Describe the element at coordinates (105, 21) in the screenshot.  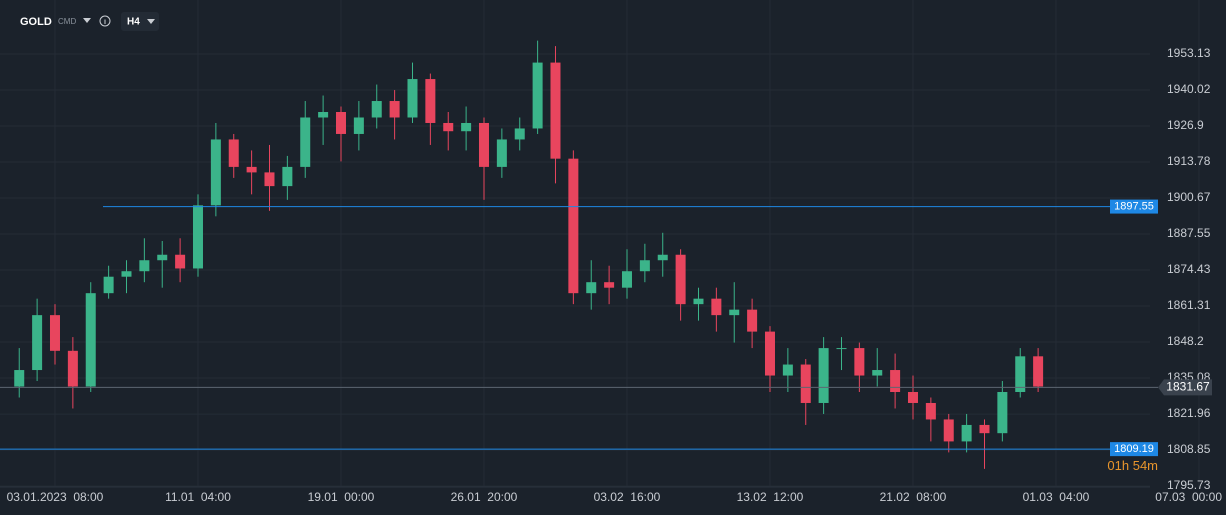
I see `info-icon` at that location.